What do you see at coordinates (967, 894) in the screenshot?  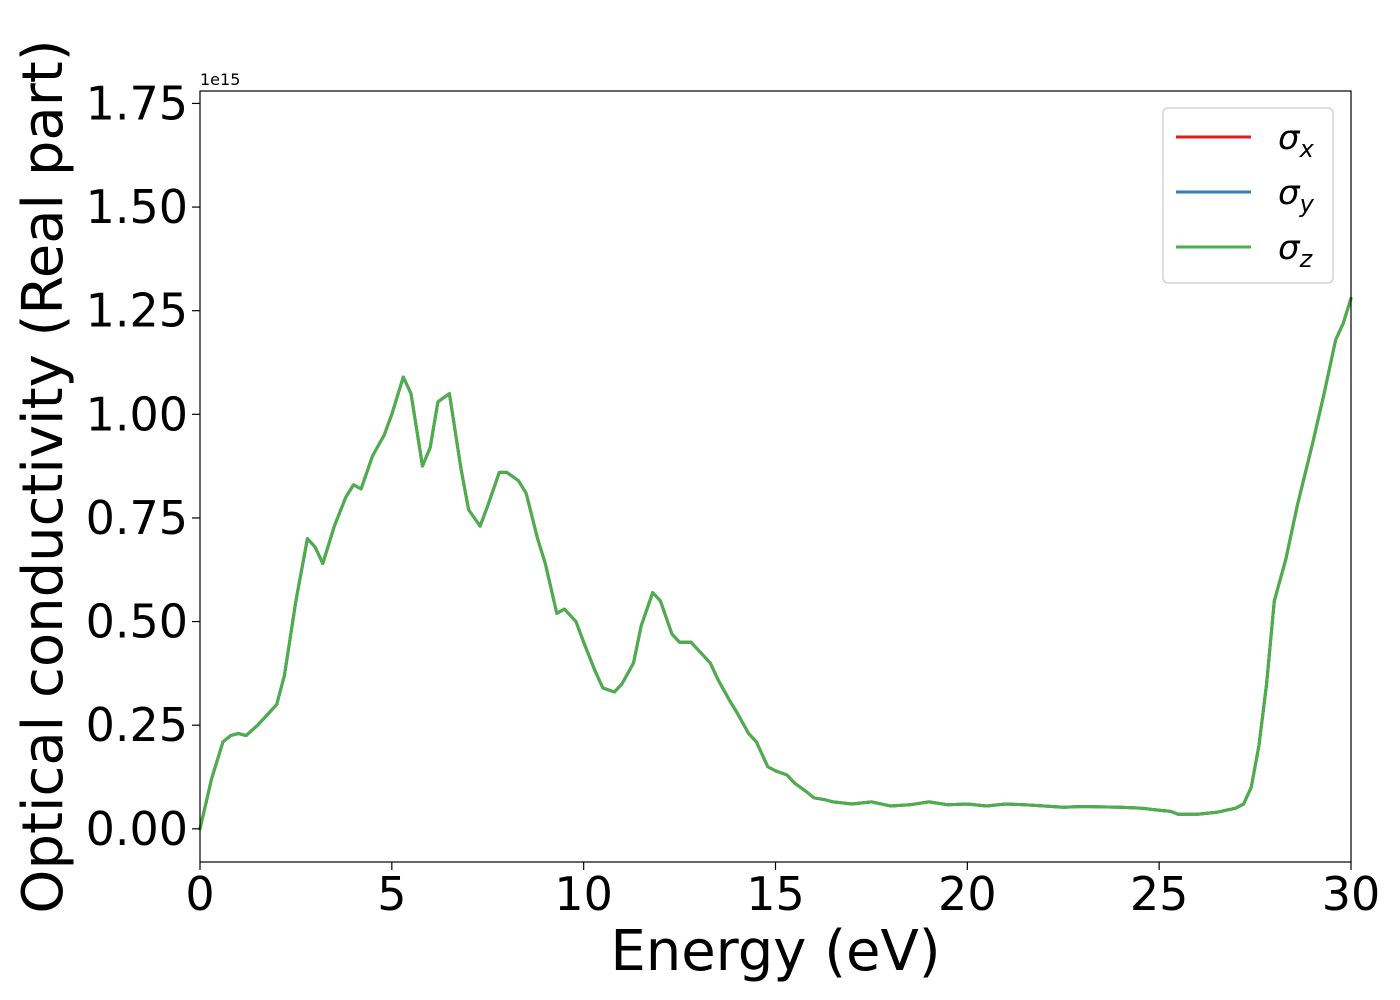 I see `x-tick-label: 20` at bounding box center [967, 894].